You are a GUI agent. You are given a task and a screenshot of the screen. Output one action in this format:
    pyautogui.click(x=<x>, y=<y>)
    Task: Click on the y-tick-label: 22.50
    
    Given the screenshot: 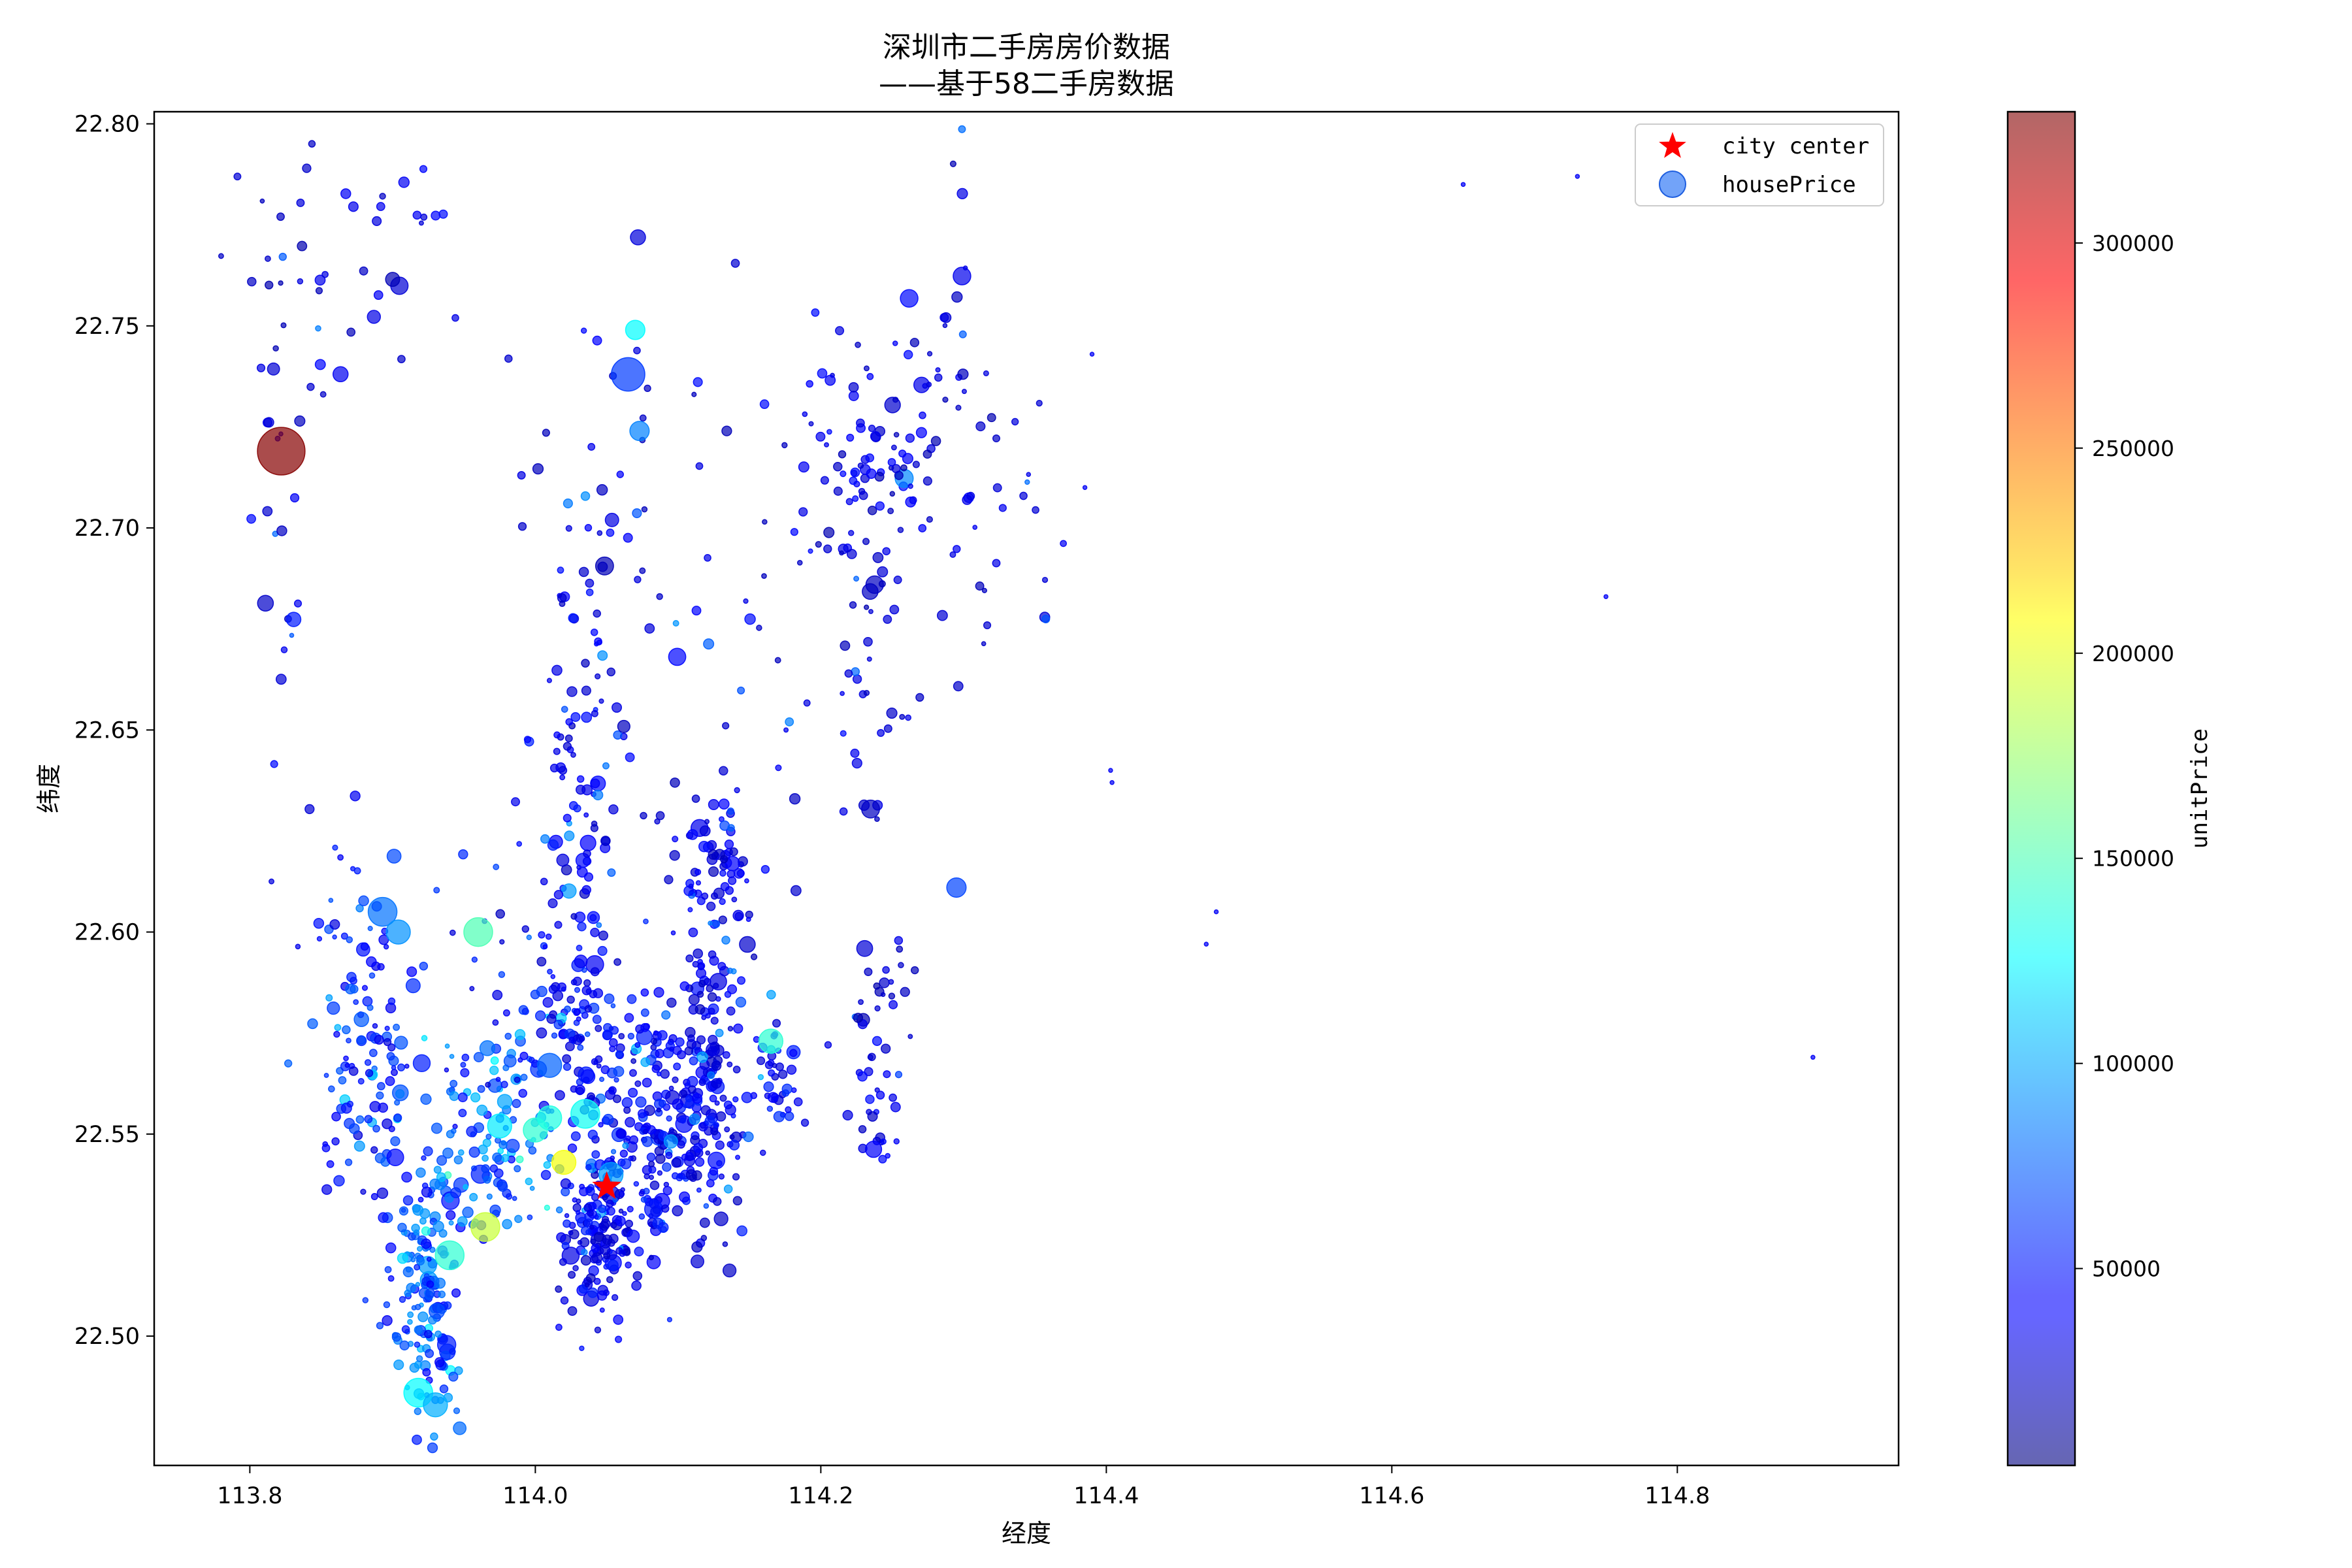 What is the action you would take?
    pyautogui.click(x=107, y=1337)
    